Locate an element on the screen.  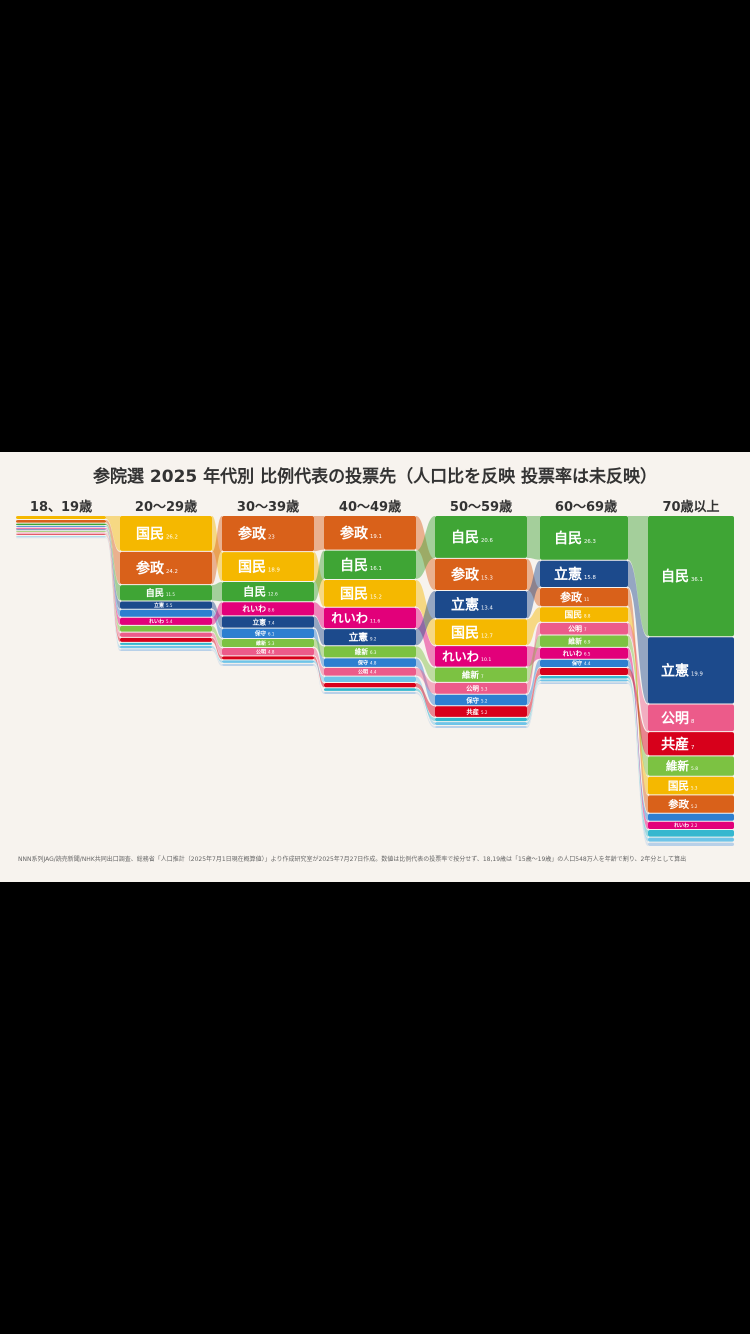
segment-value-公明-2: 4.8 is located at coordinates (271, 652).